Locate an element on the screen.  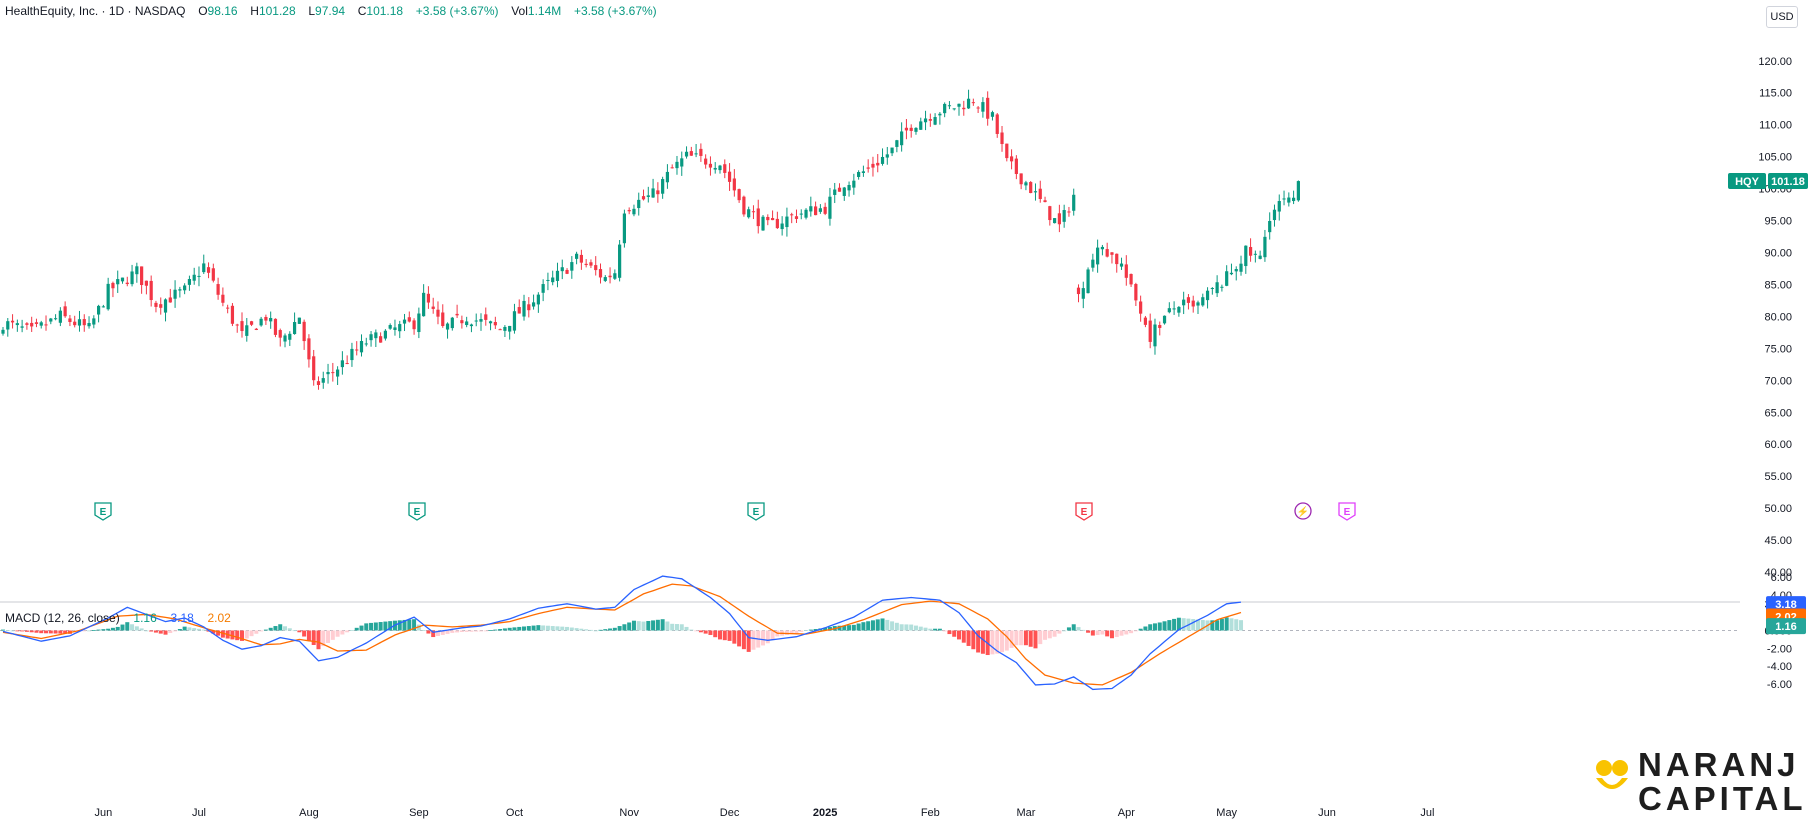
symbol-title: HealthEquity, Inc. · 1D · NASDAQ is located at coordinates (95, 11).